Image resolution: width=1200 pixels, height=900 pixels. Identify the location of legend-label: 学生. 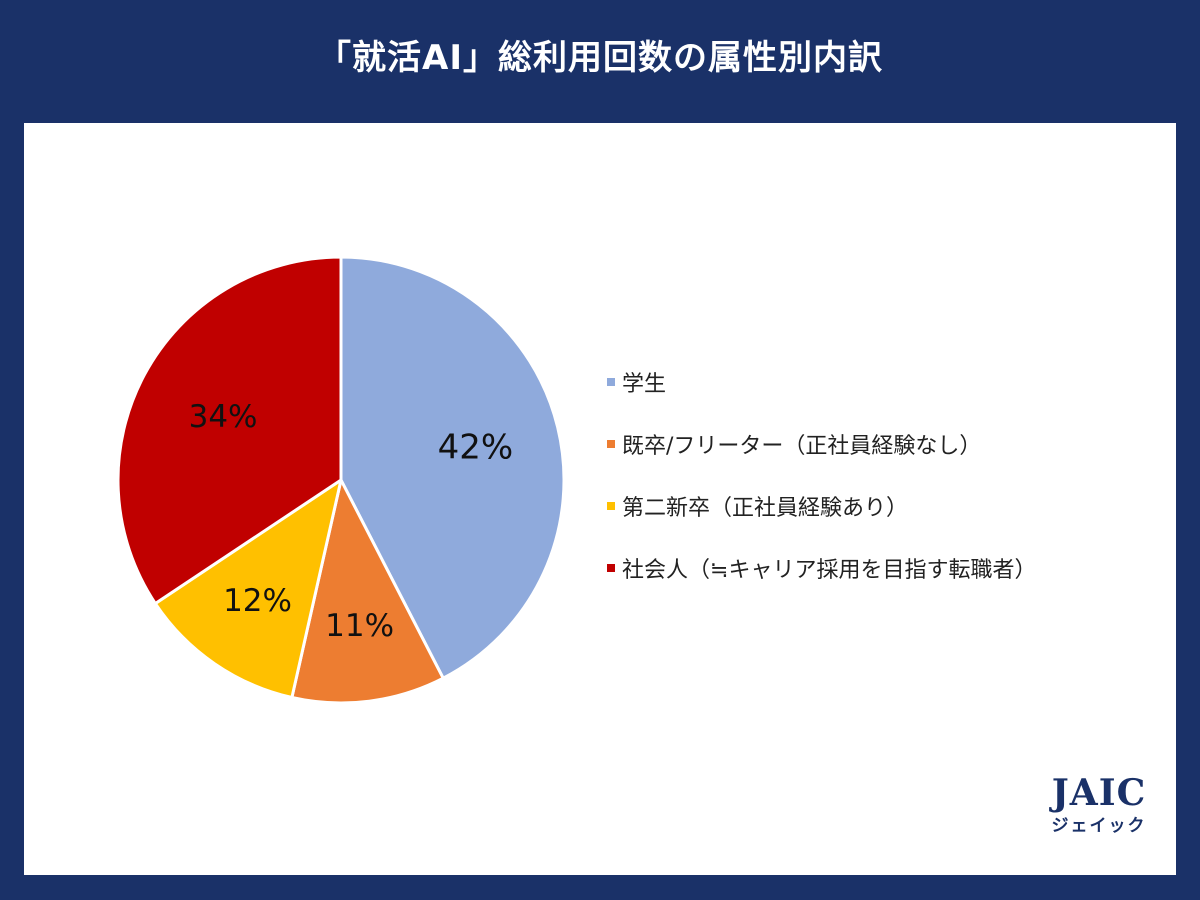
(644, 384).